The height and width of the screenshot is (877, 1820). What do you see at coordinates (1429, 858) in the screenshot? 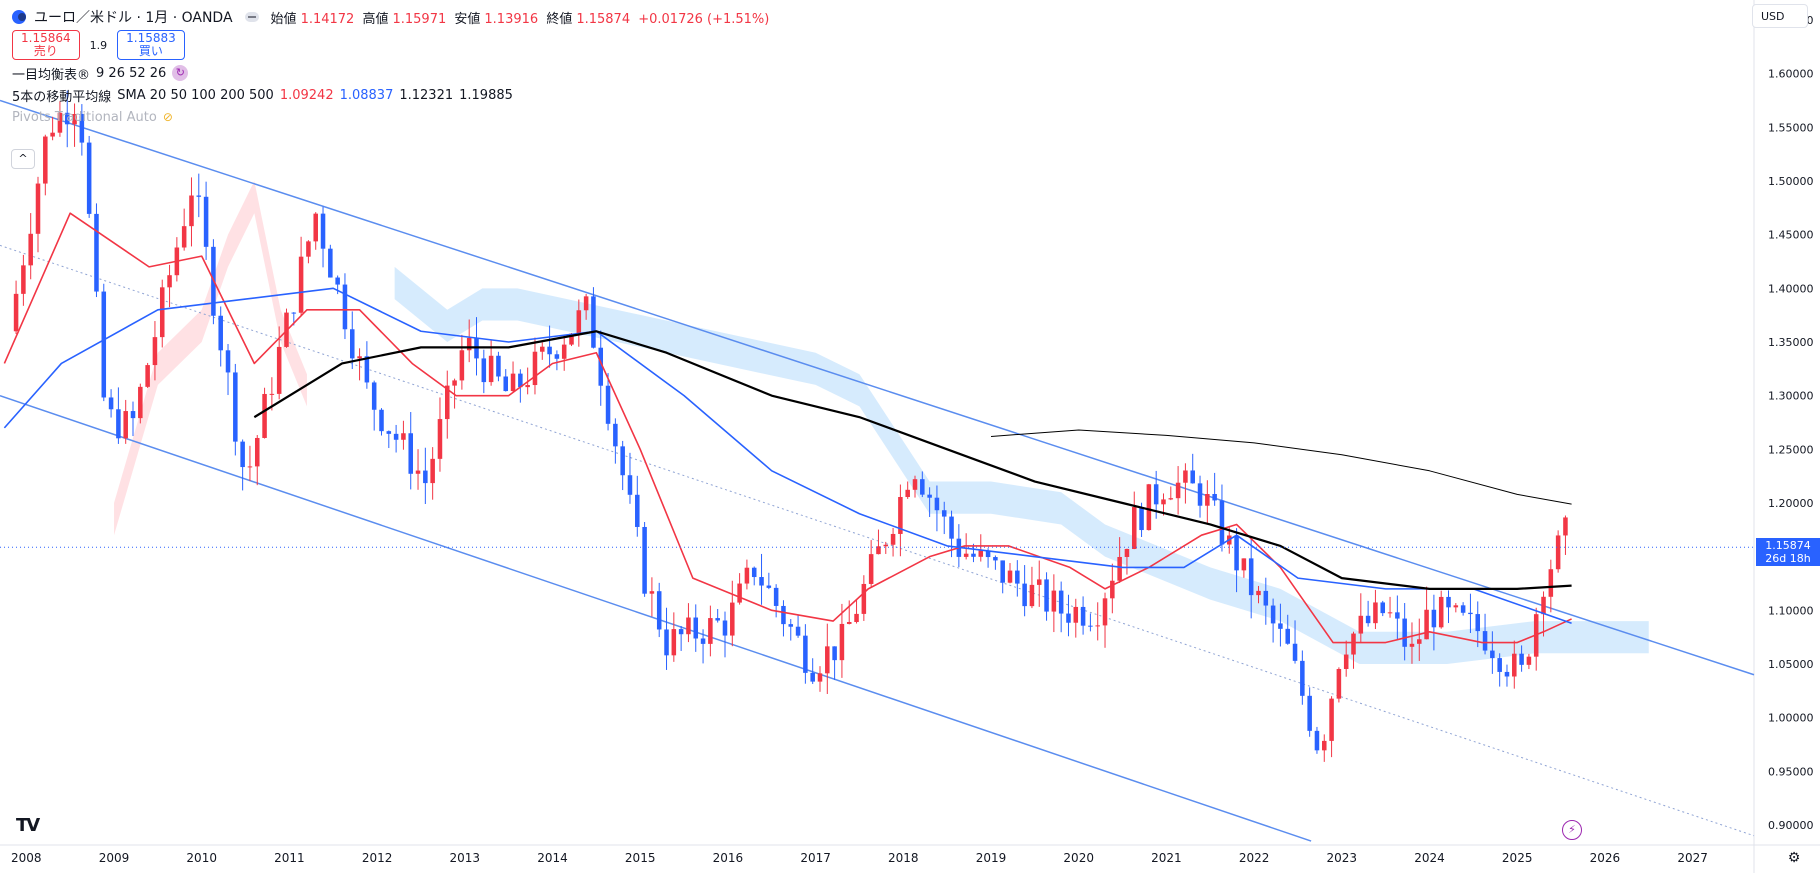
I see `x-tick-label: 2024` at bounding box center [1429, 858].